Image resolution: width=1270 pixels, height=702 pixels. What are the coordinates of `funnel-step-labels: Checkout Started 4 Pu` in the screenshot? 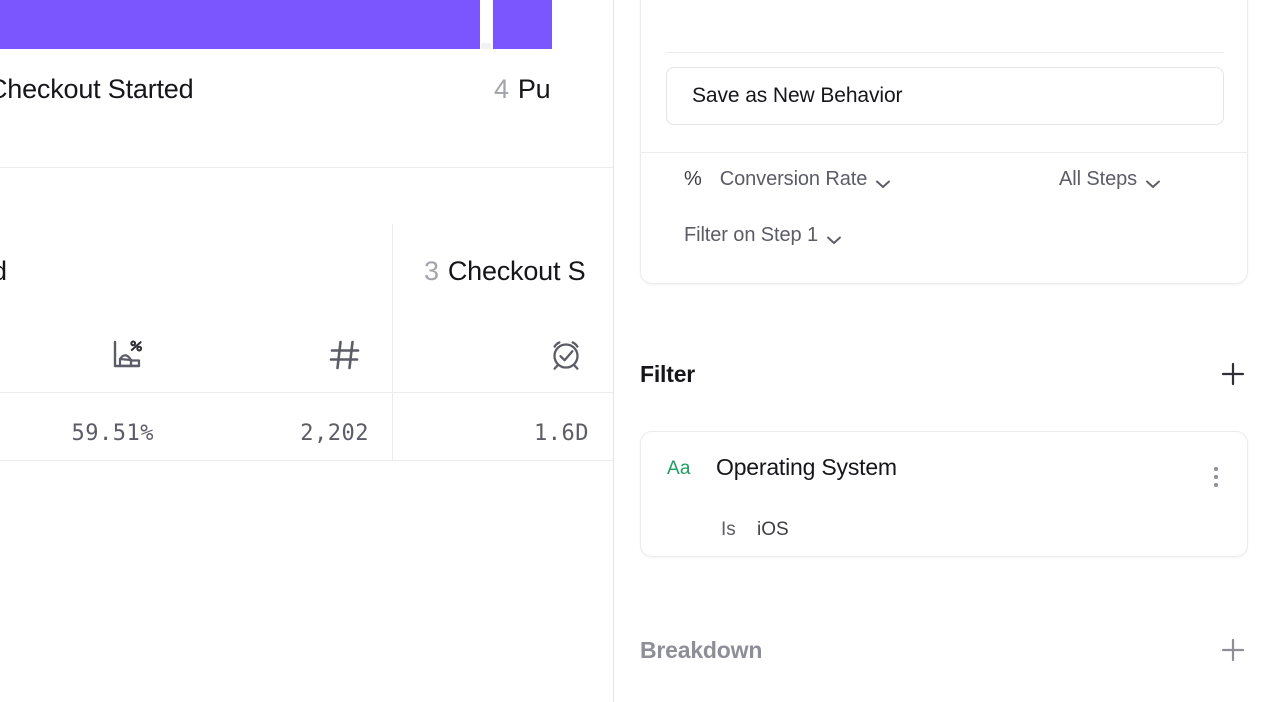 It's located at (307, 108).